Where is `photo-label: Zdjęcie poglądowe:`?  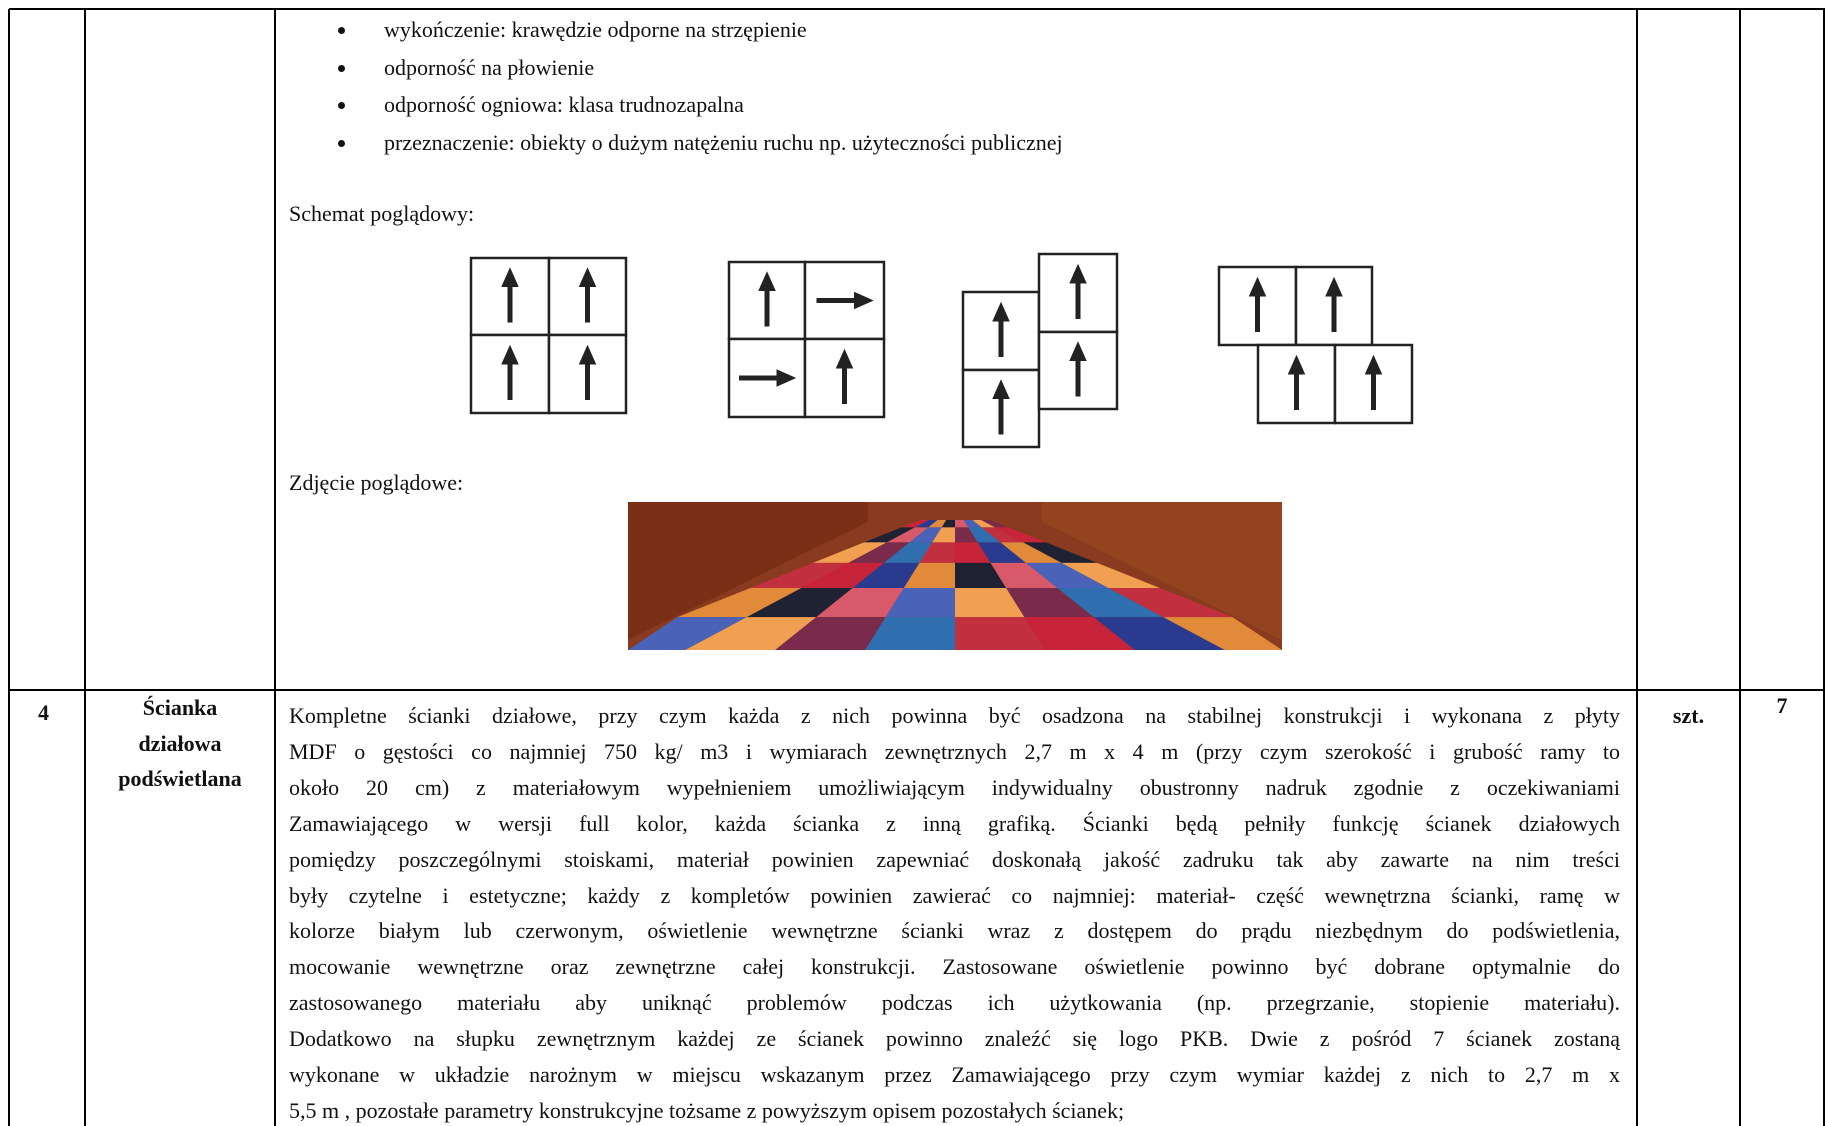 photo-label: Zdjęcie poglądowe: is located at coordinates (376, 482).